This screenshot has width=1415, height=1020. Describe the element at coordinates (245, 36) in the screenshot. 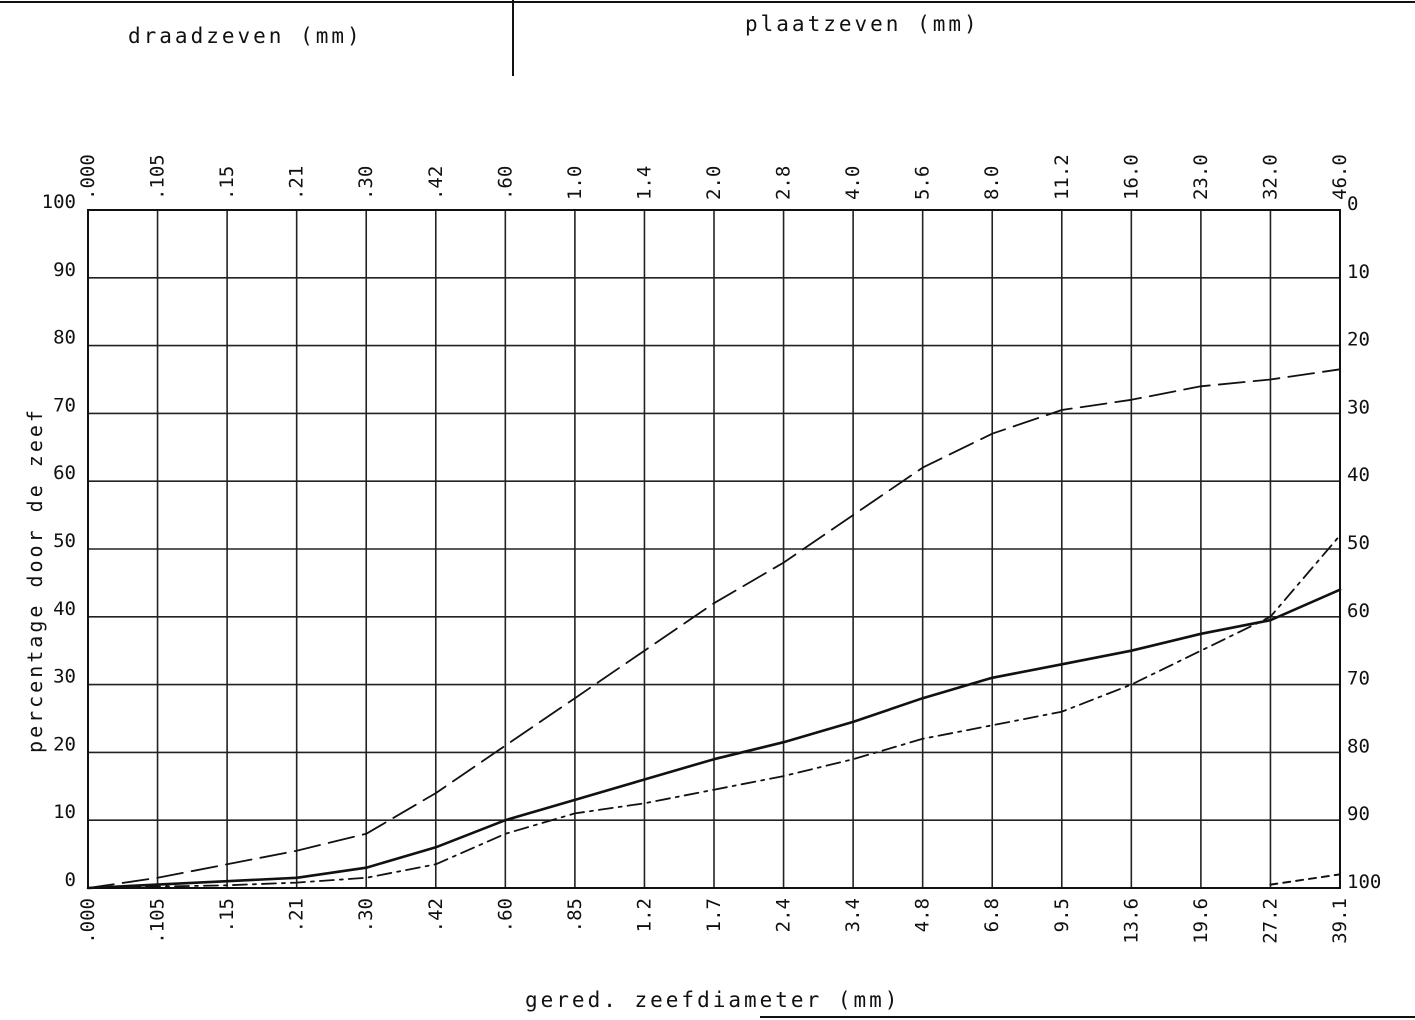

I see `header-draadzeven: draadzeven (mm)` at that location.